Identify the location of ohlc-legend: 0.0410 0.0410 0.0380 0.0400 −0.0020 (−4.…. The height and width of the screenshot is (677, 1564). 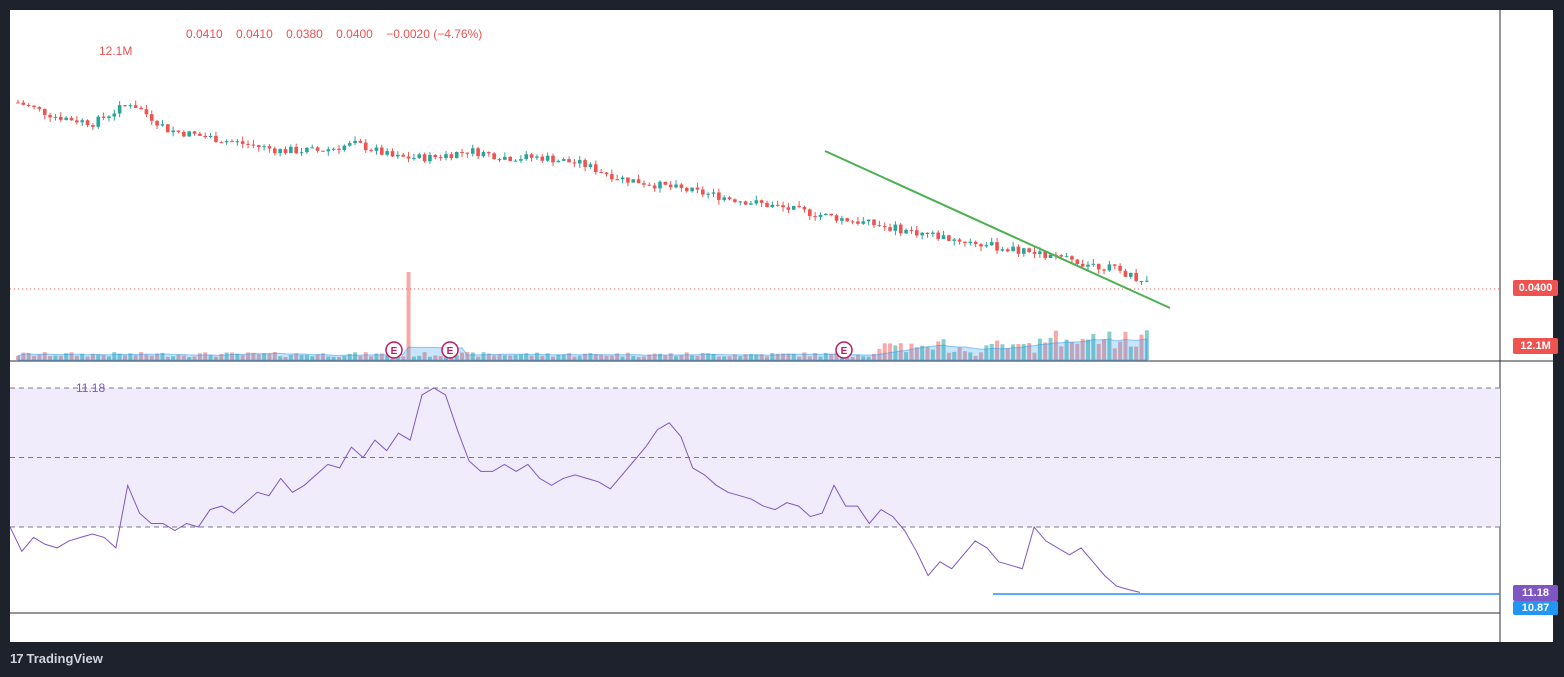
(339, 34).